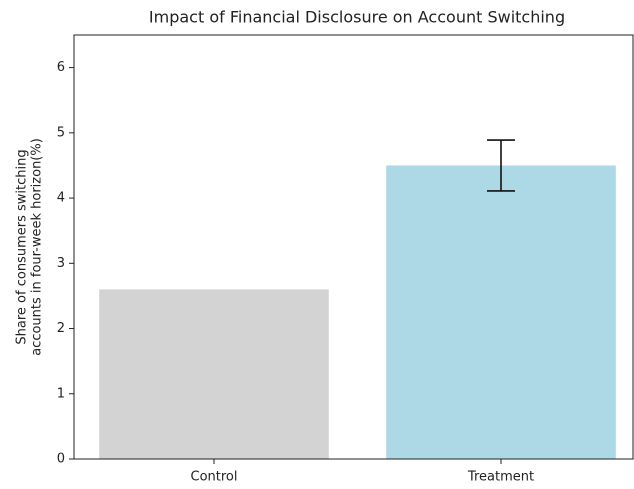  What do you see at coordinates (22, 246) in the screenshot?
I see `y-axis-label-line: Share of consumers switching` at bounding box center [22, 246].